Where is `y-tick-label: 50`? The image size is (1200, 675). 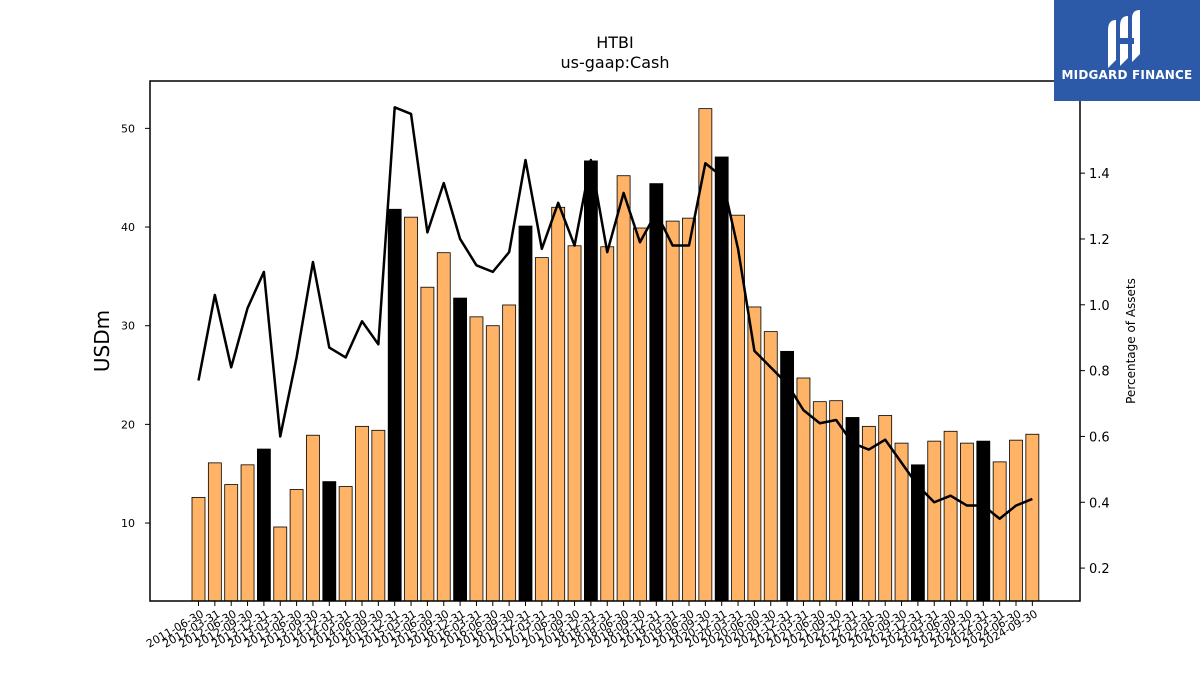
y-tick-label: 50 is located at coordinates (128, 128).